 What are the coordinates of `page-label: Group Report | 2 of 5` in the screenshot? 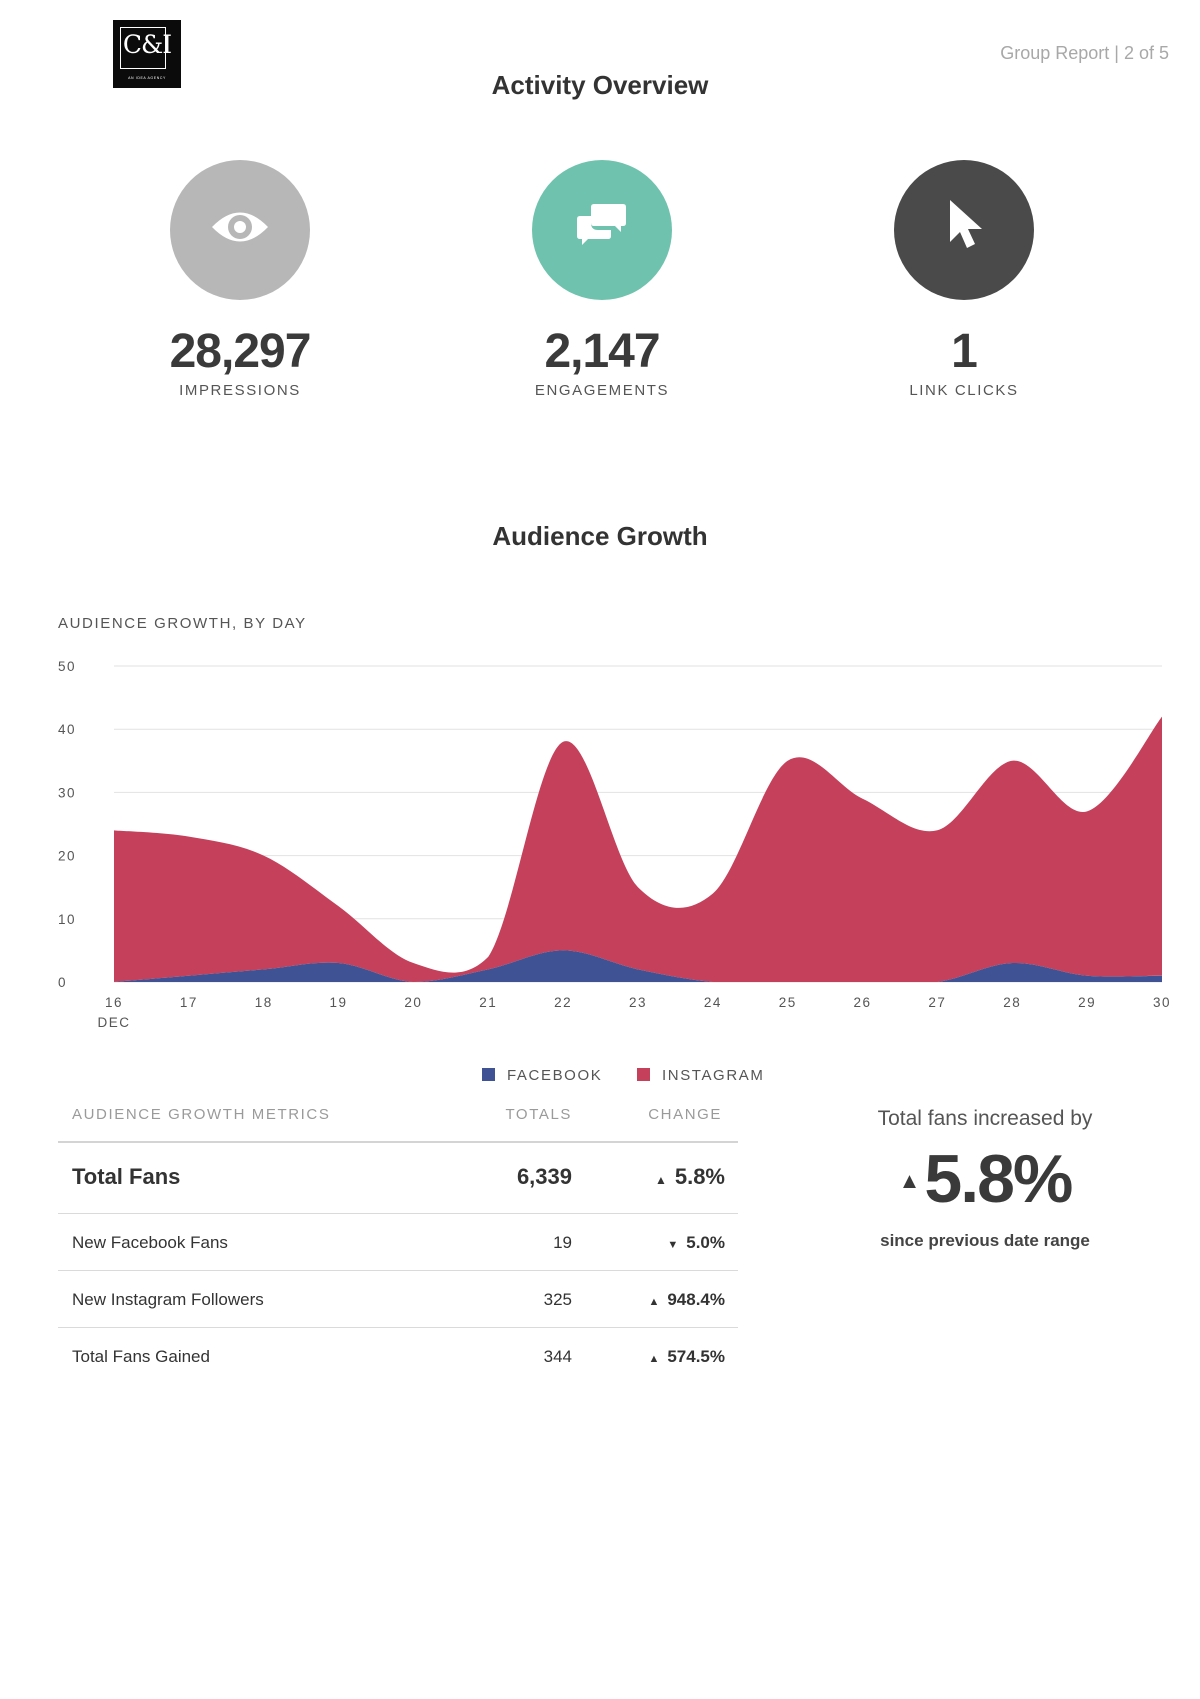 It's located at (1084, 53).